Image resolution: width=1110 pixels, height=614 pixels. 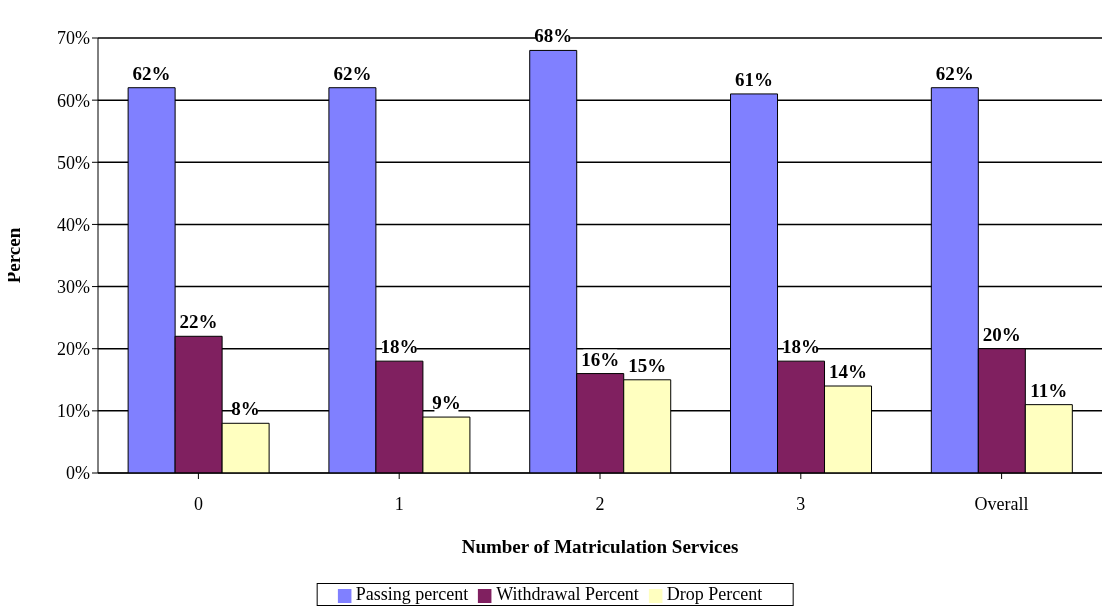 What do you see at coordinates (73, 411) in the screenshot?
I see `y-tick-label: 10%` at bounding box center [73, 411].